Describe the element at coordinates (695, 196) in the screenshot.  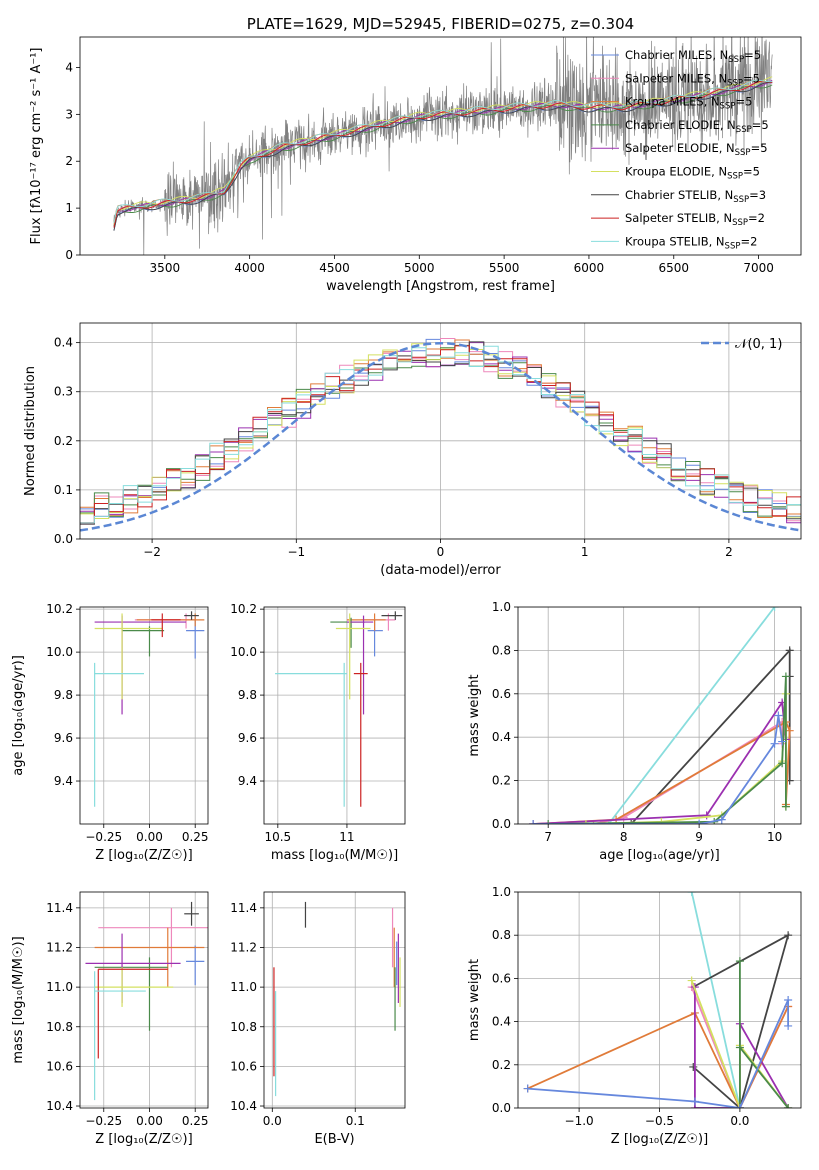
I see `legend-entry: Chabrier STELIB, NSSP=3` at that location.